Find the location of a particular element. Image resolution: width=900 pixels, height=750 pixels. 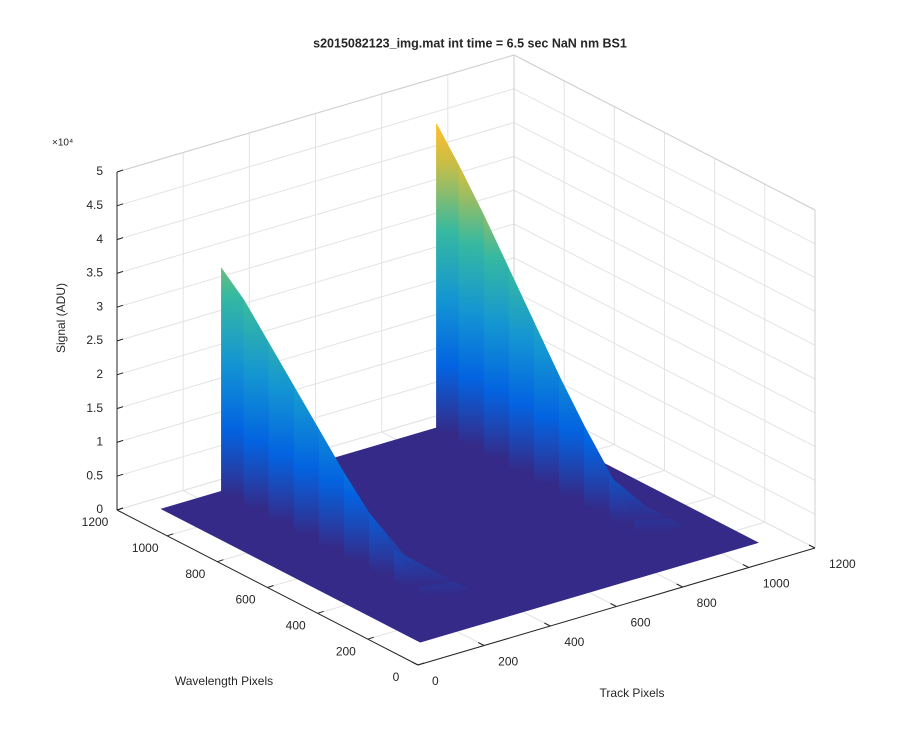

x-tick-label: 0 is located at coordinates (435, 681).